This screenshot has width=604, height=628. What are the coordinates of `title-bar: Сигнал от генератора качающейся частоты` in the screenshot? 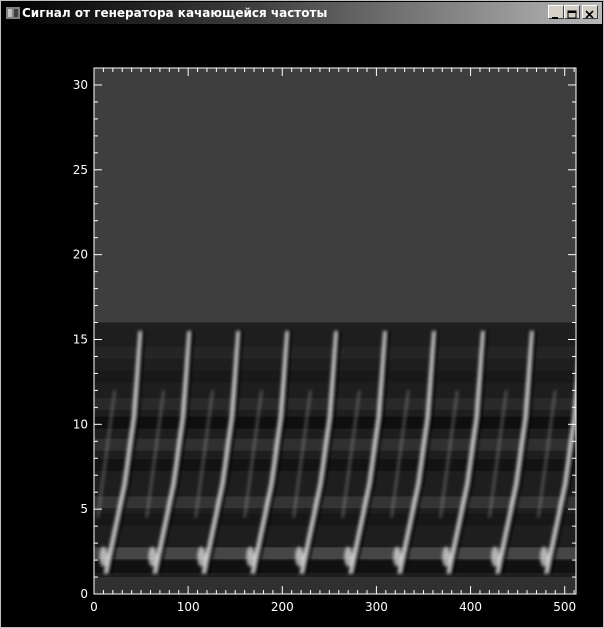 It's located at (302, 13).